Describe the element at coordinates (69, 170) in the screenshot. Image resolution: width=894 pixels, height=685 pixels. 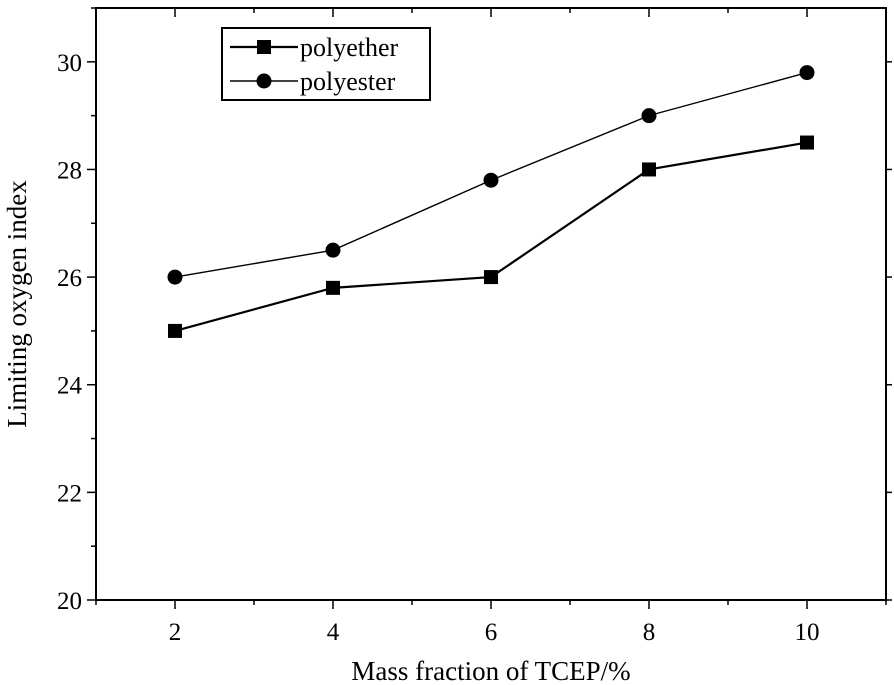
I see `y-tick-label: 28` at that location.